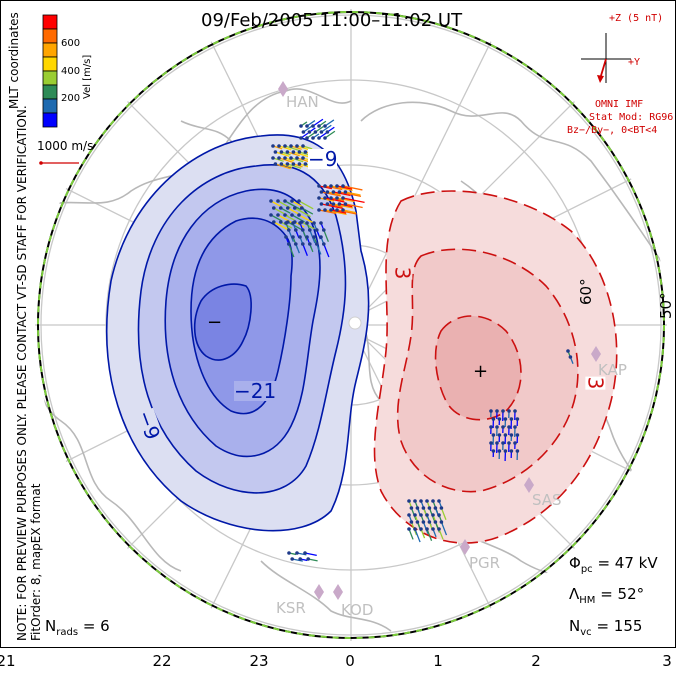  I want to click on contour-label-minus21: −21, so click(255, 391).